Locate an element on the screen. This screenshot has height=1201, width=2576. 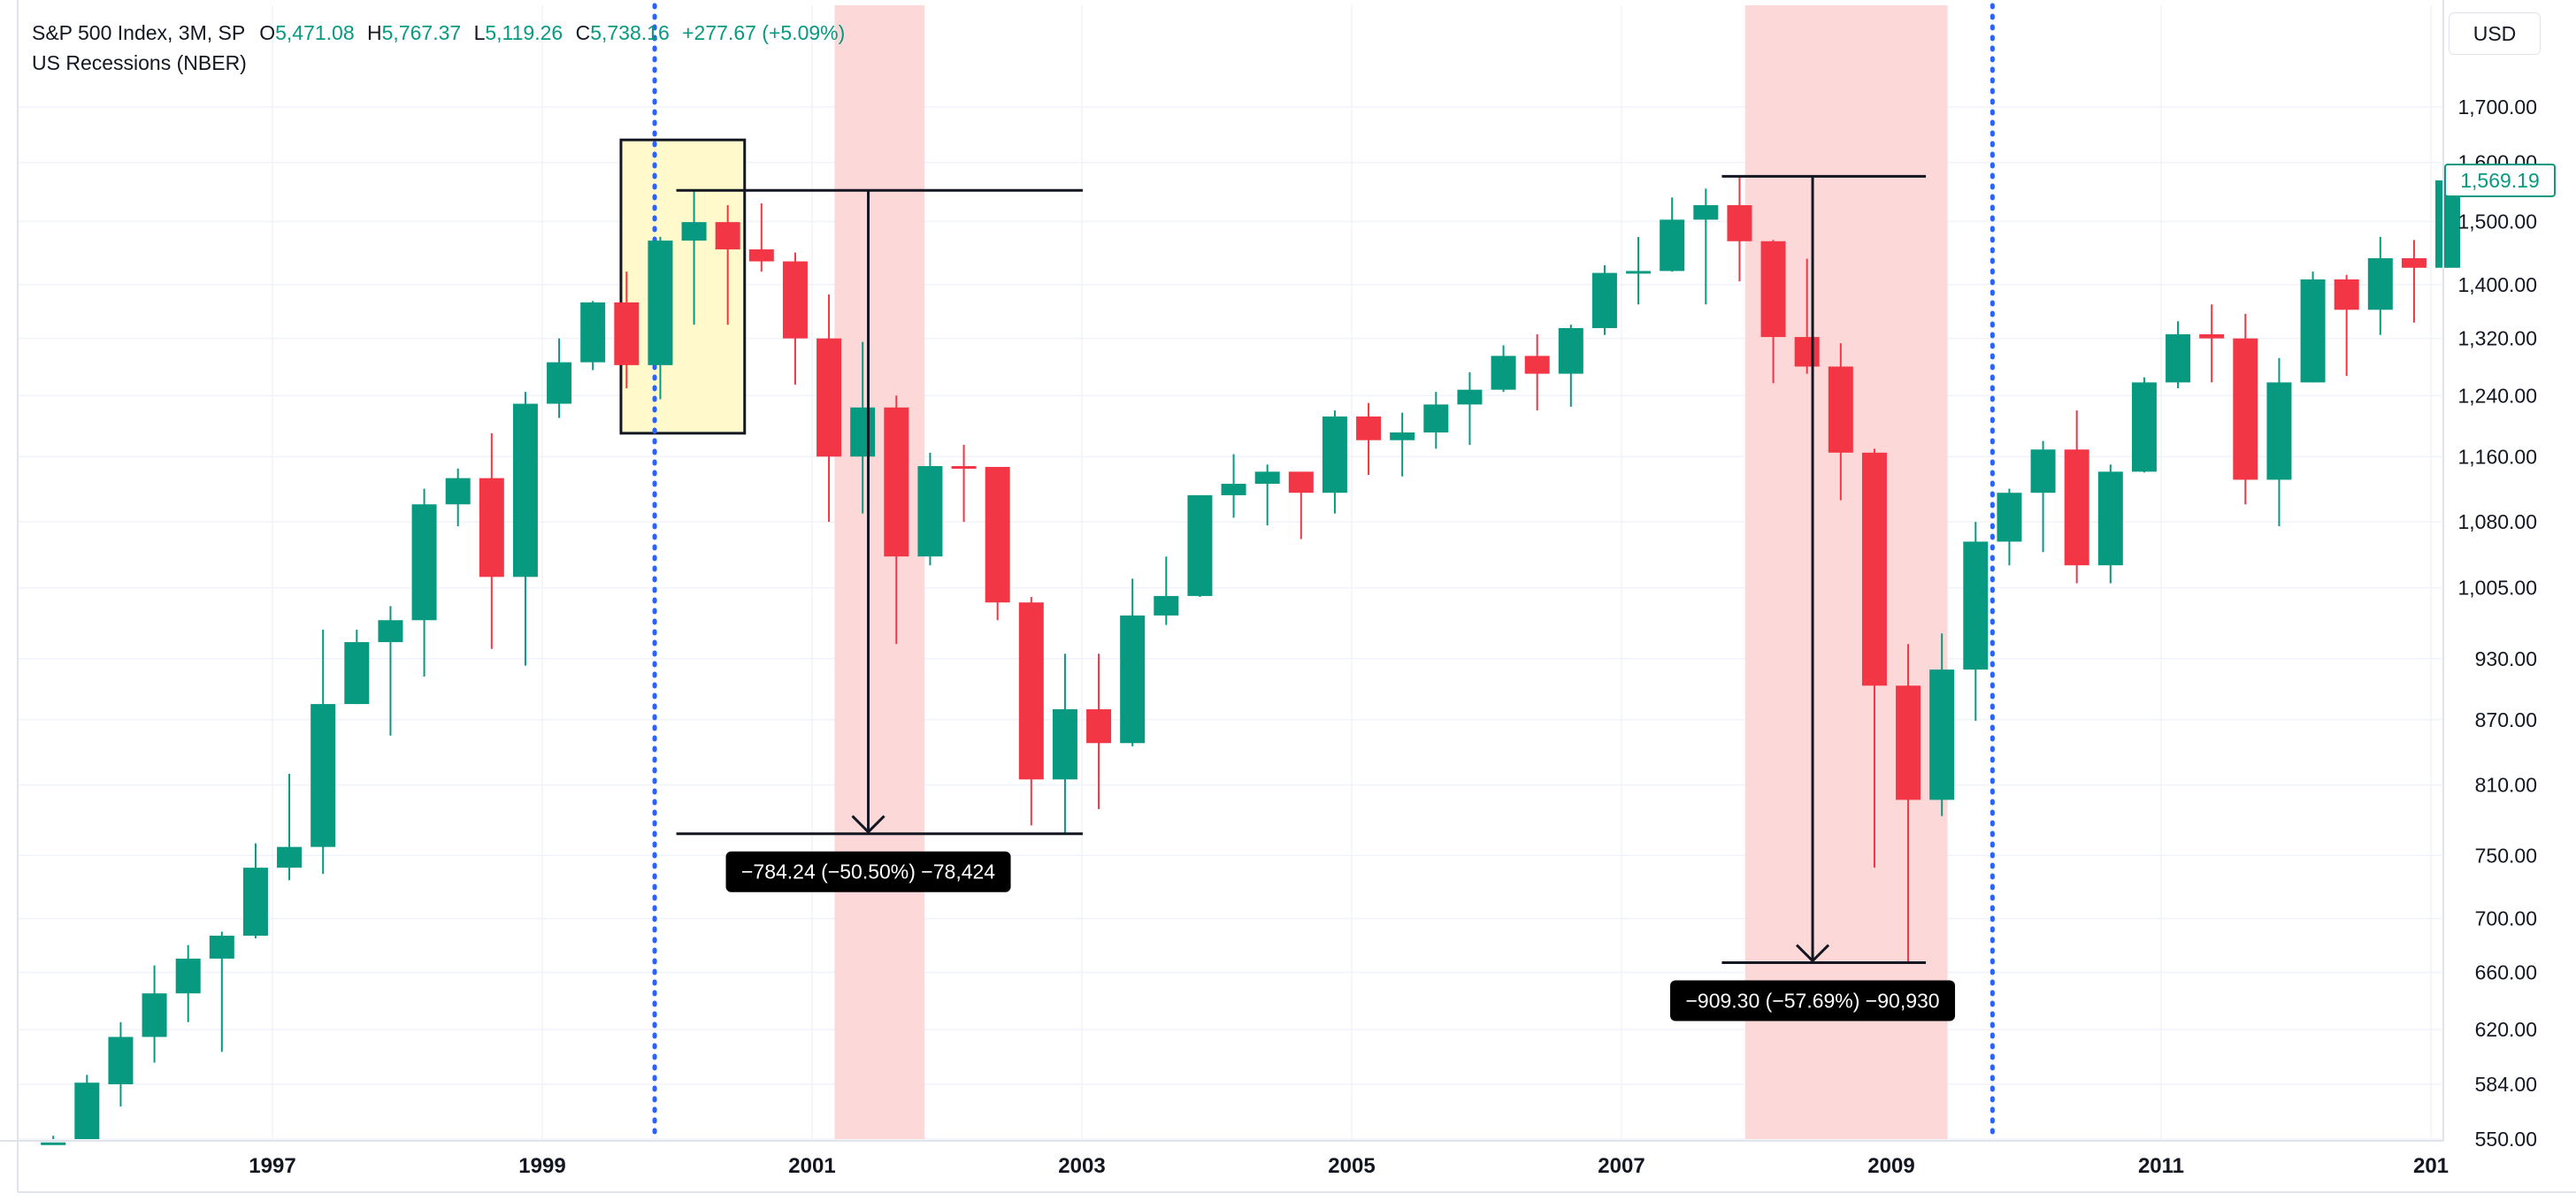
x-tick-label: 2003 is located at coordinates (1081, 1166).